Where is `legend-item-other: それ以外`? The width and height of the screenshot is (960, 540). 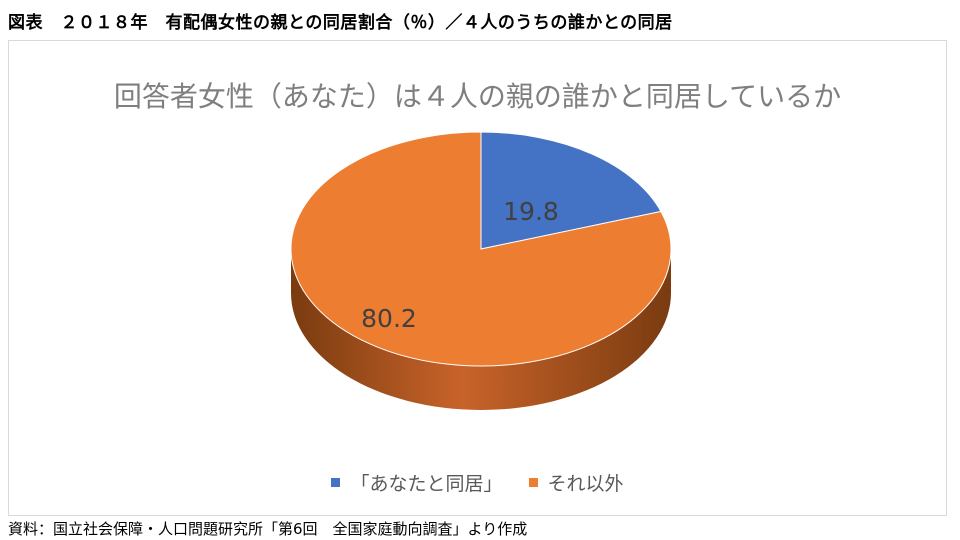 legend-item-other: それ以外 is located at coordinates (576, 482).